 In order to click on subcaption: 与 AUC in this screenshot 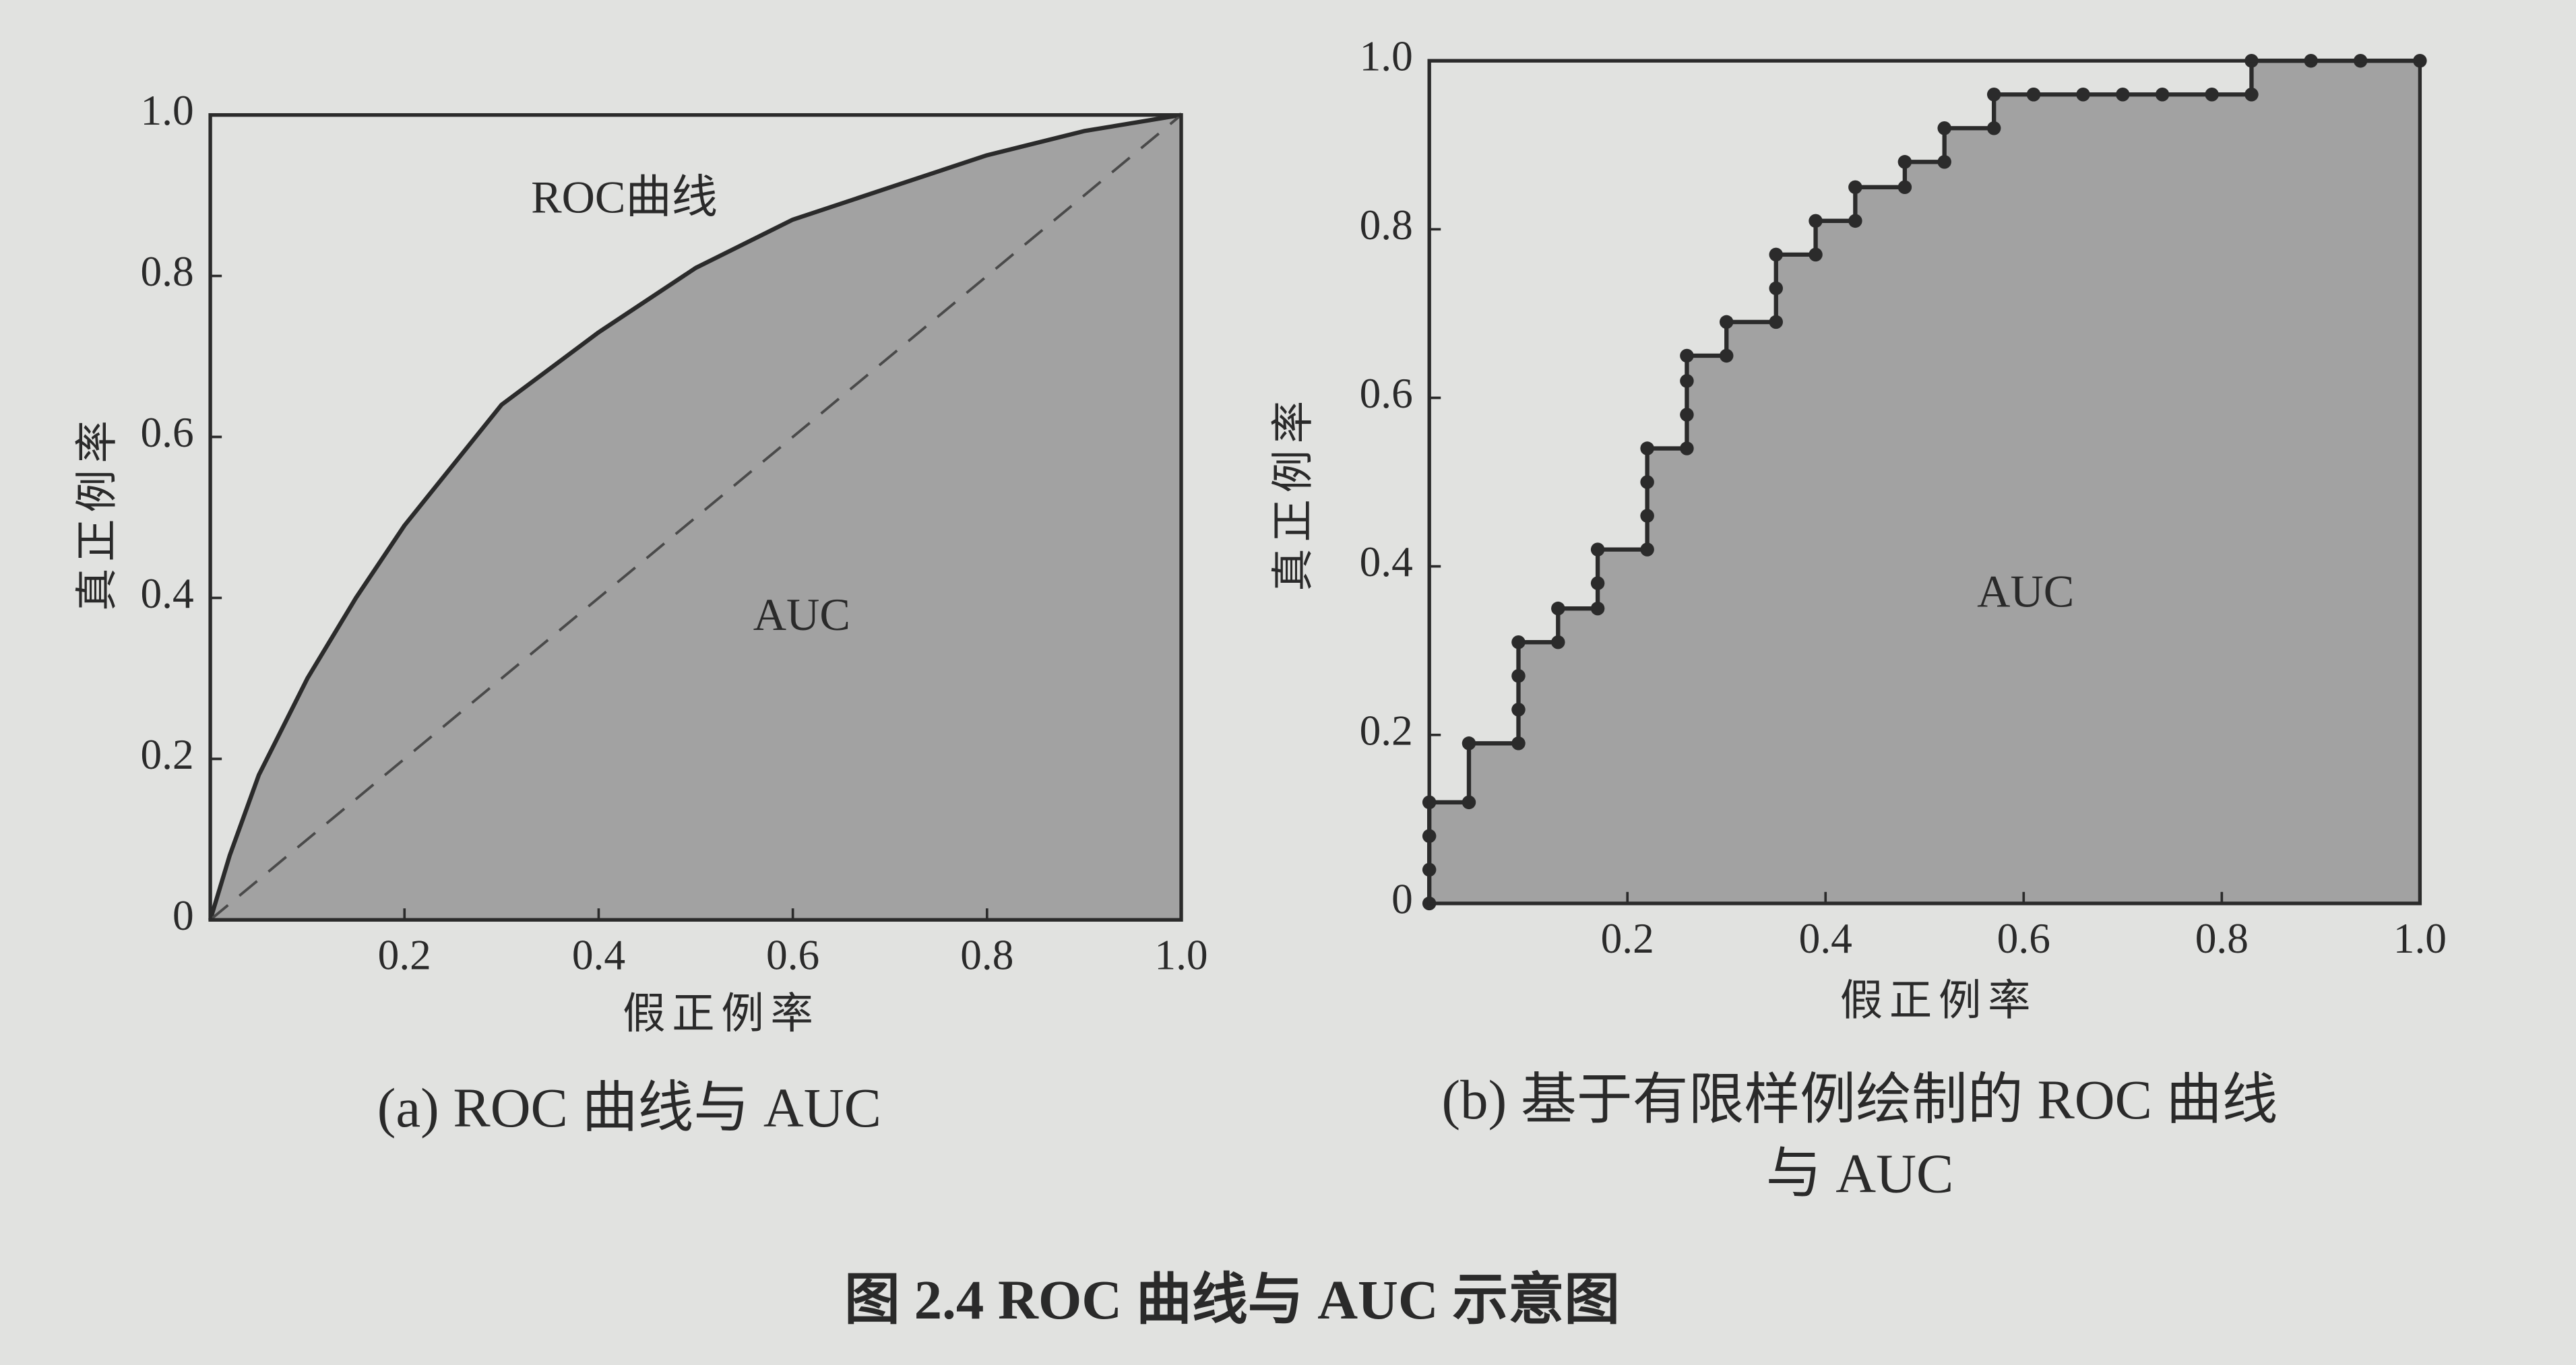, I will do `click(1860, 1174)`.